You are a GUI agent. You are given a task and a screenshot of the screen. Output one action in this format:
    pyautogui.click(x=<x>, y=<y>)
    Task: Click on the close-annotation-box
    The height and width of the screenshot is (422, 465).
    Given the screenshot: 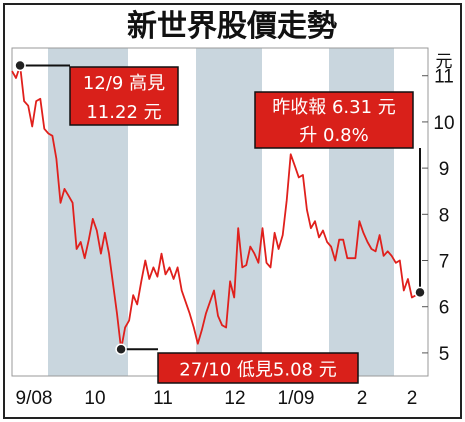 What is the action you would take?
    pyautogui.click(x=334, y=120)
    